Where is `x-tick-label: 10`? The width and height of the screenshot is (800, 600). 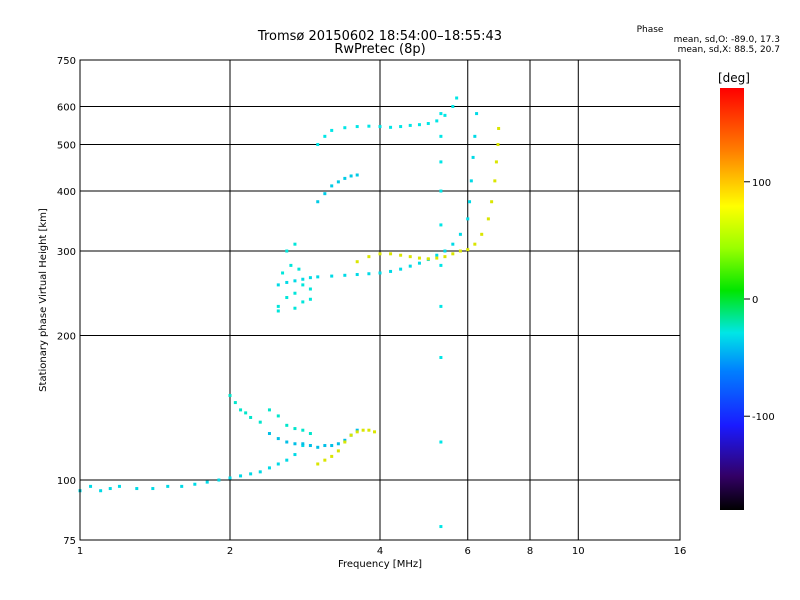 x-tick-label: 10 is located at coordinates (578, 551).